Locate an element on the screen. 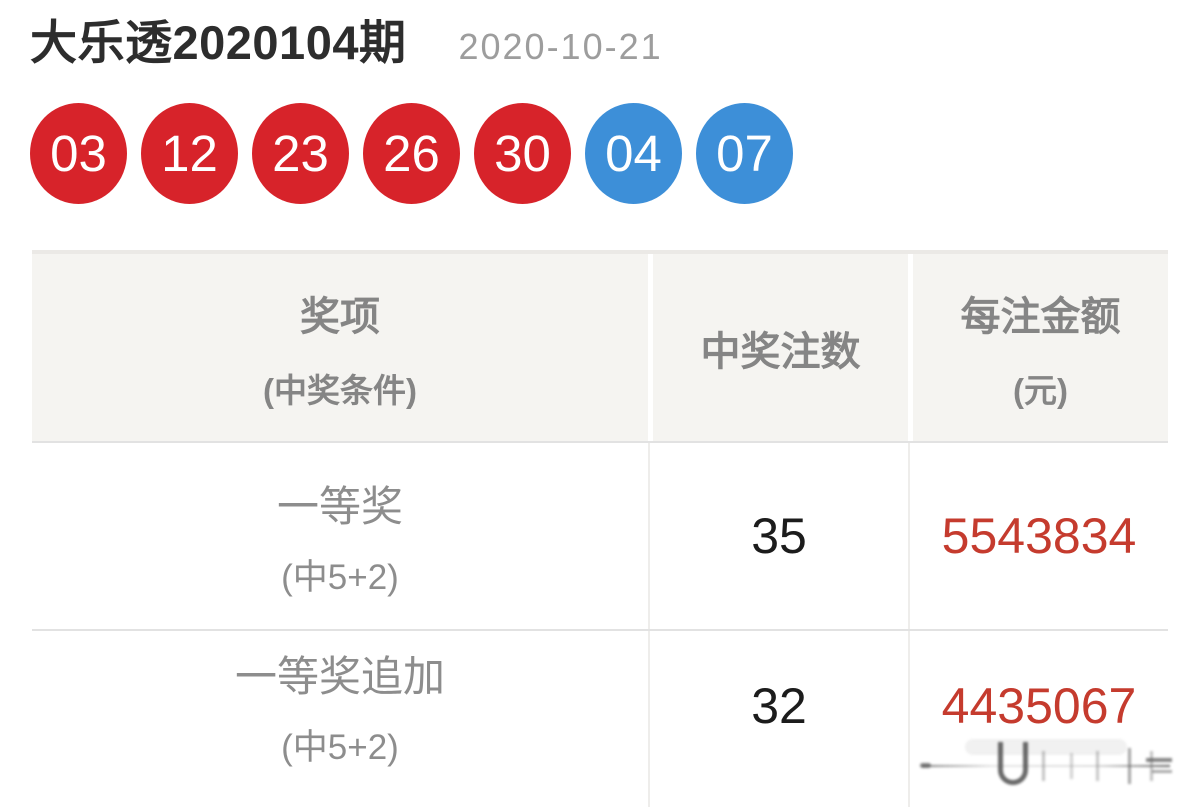  header-cell-prize: 奖项 (中奖条件) is located at coordinates (340, 347).